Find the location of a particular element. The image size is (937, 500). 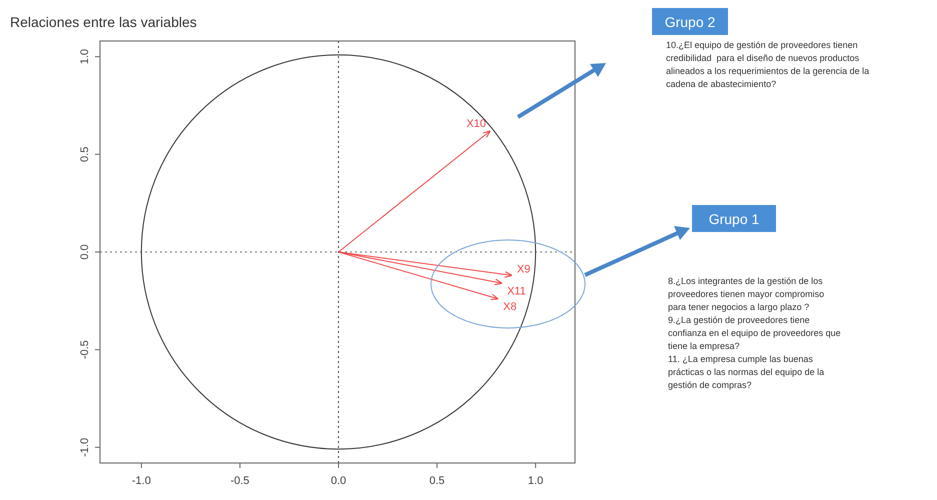

y-tick-label: -1.0 is located at coordinates (85, 447).